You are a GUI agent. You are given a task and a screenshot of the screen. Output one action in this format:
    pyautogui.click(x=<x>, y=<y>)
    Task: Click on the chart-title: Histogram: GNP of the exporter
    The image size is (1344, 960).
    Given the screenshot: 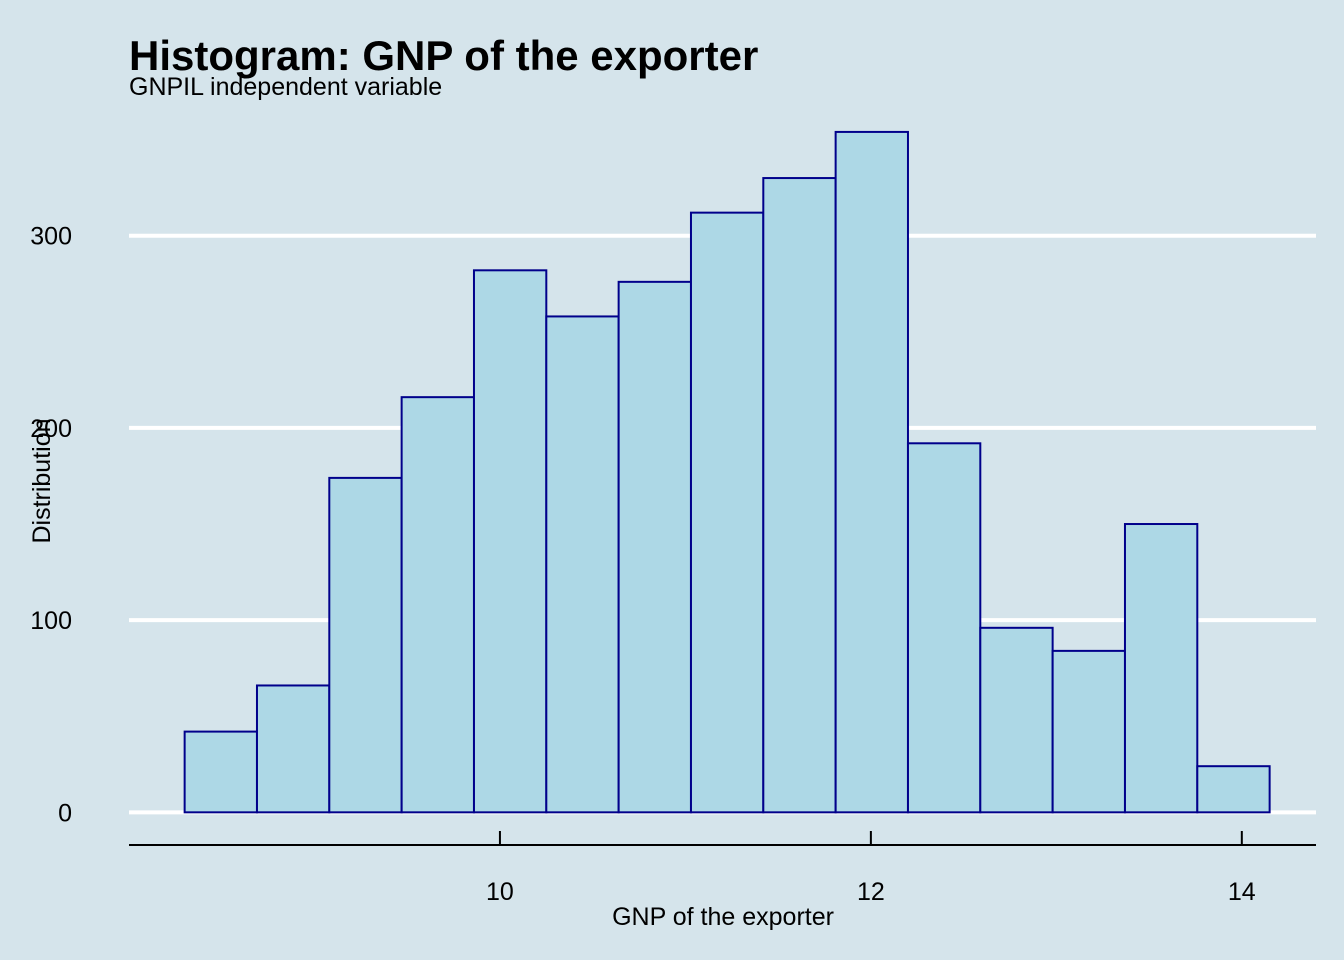 What is the action you would take?
    pyautogui.click(x=443, y=55)
    